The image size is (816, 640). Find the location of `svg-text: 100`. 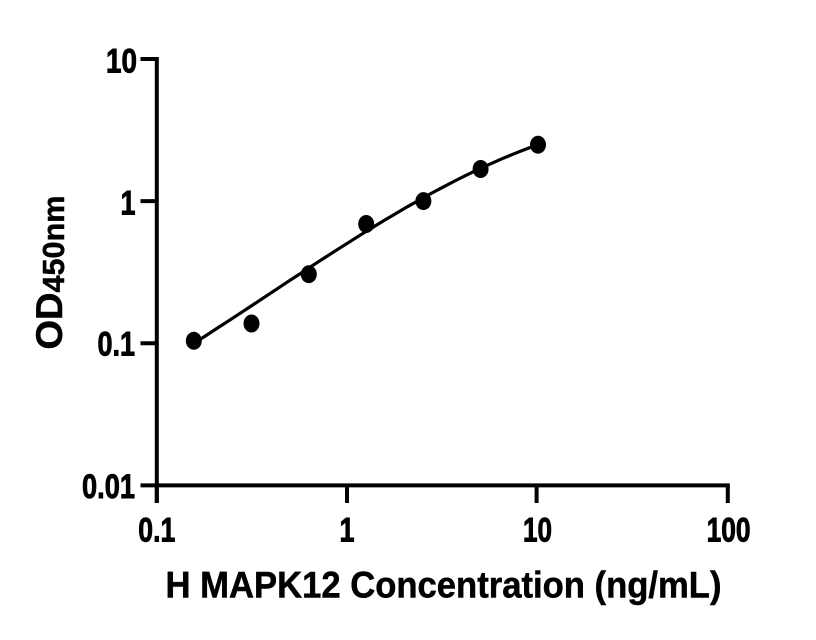

svg-text: 100 is located at coordinates (729, 530).